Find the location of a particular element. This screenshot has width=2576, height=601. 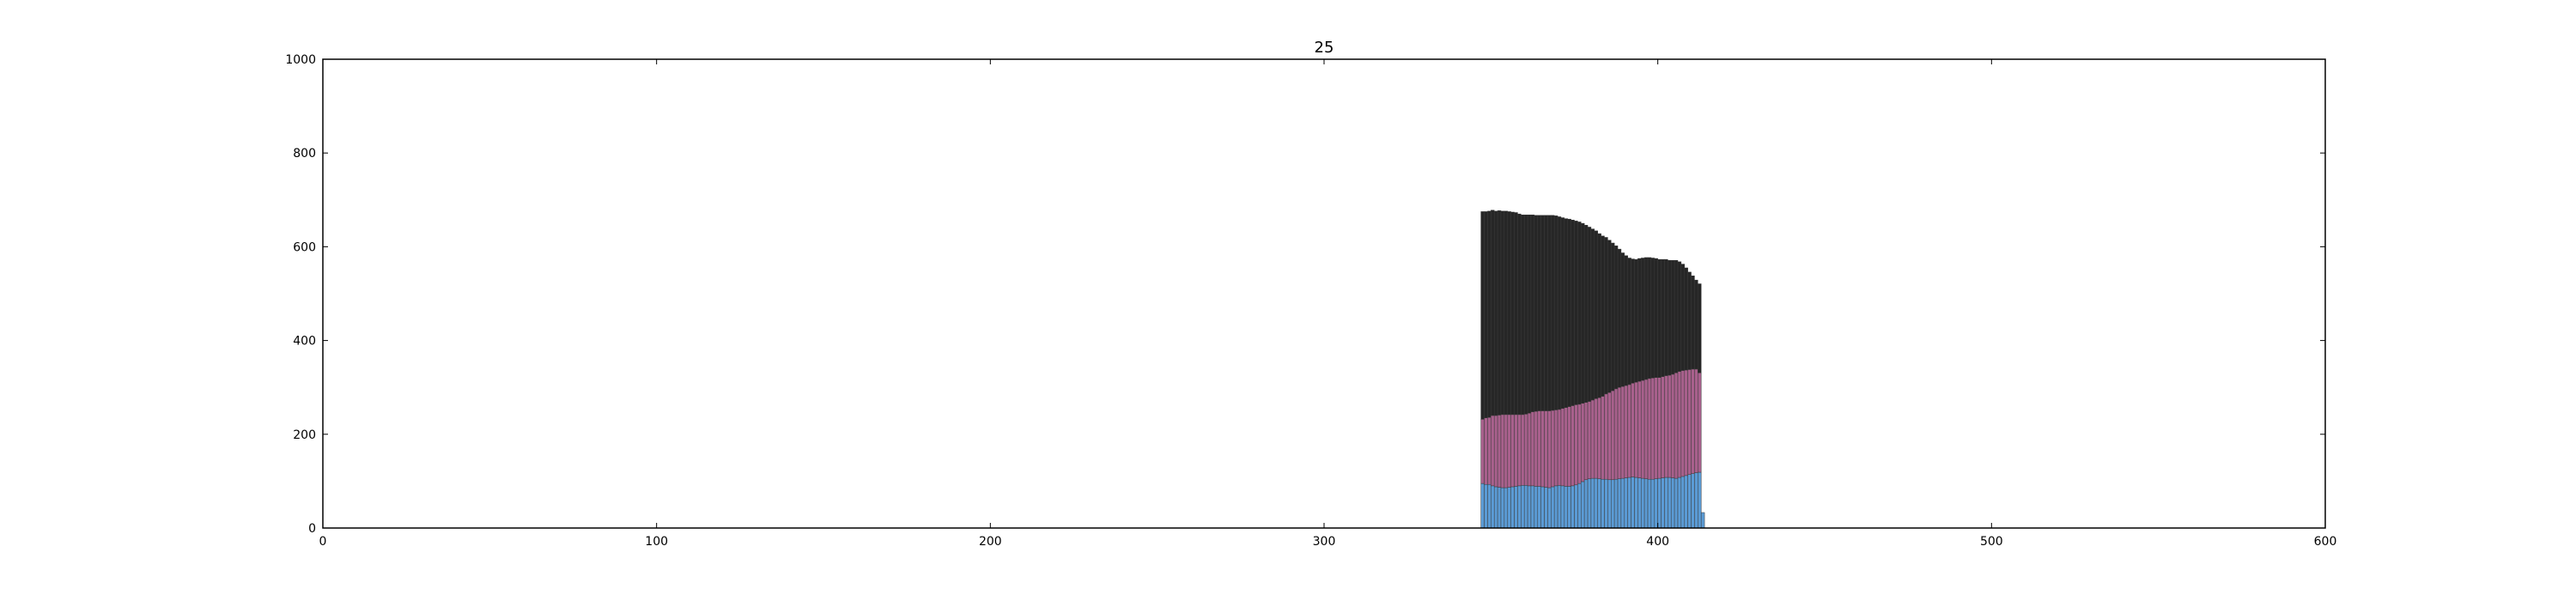

bar-segment-s1-x354 is located at coordinates (1506, 452).